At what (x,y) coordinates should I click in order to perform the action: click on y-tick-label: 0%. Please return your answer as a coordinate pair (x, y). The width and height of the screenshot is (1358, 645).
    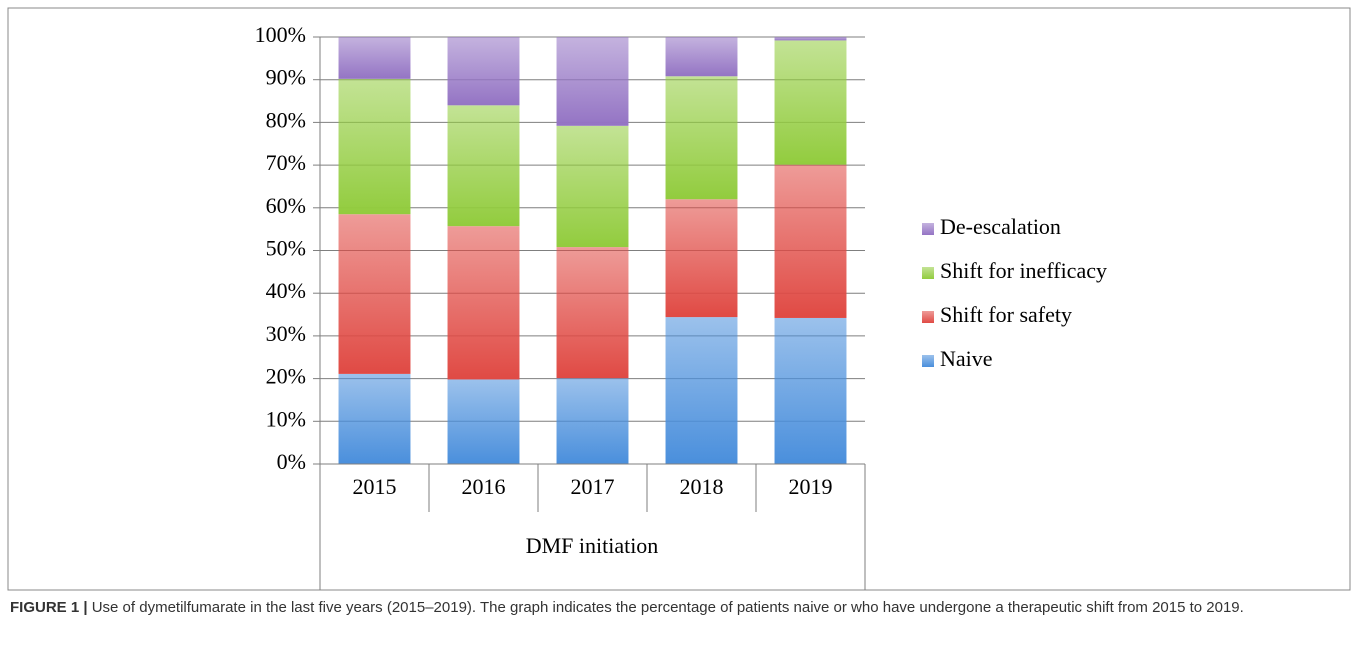
    Looking at the image, I should click on (291, 461).